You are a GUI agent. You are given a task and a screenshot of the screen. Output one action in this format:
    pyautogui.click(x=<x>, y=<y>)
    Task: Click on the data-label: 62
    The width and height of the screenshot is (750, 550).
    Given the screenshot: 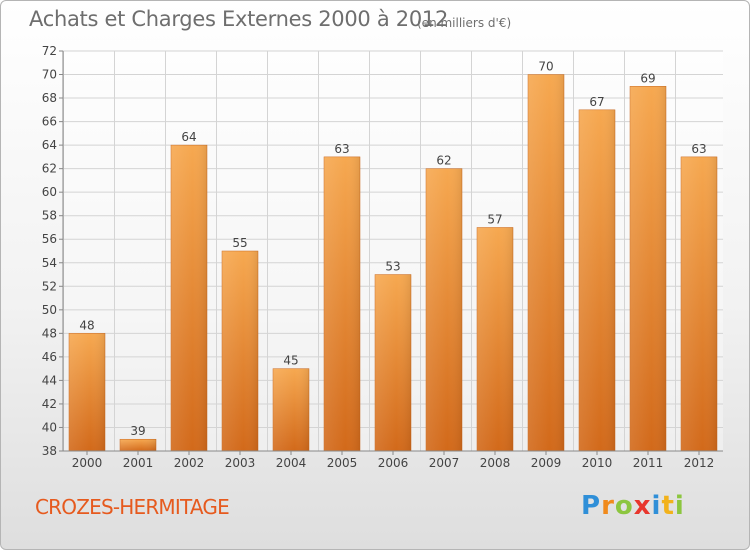 What is the action you would take?
    pyautogui.click(x=443, y=161)
    